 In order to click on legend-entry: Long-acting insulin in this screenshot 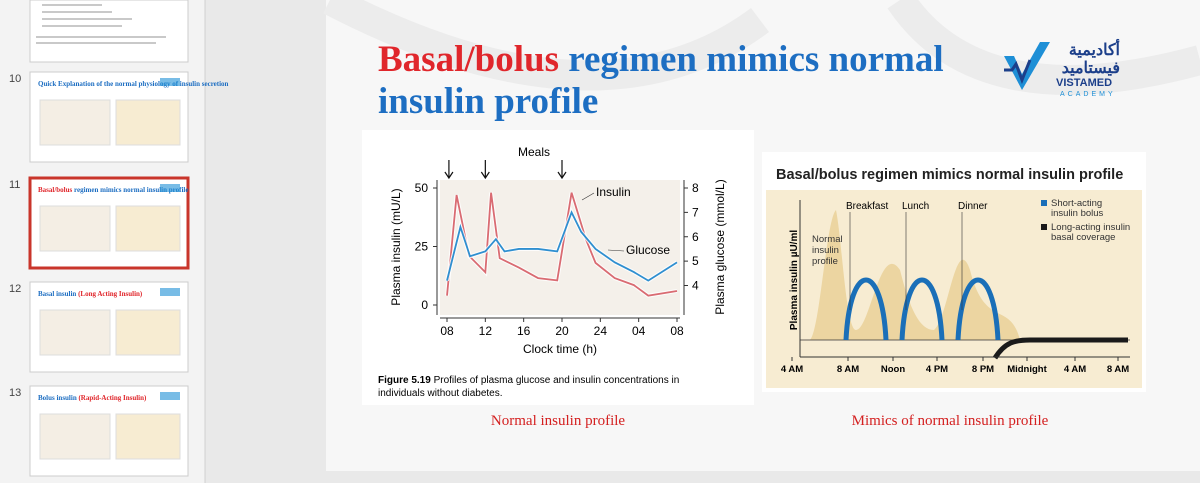, I will do `click(1090, 227)`.